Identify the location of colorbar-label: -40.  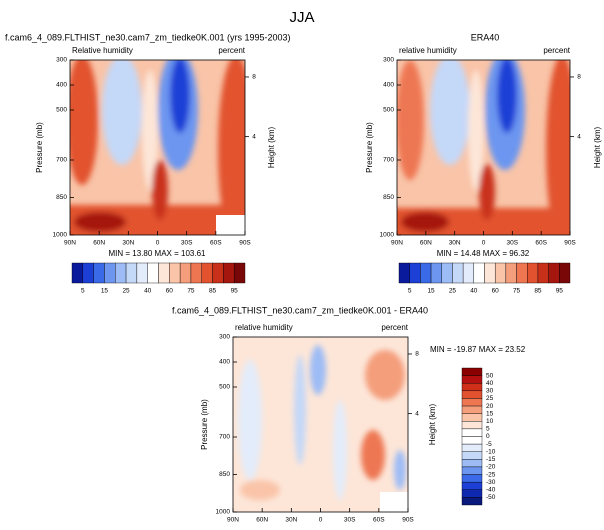
(491, 489).